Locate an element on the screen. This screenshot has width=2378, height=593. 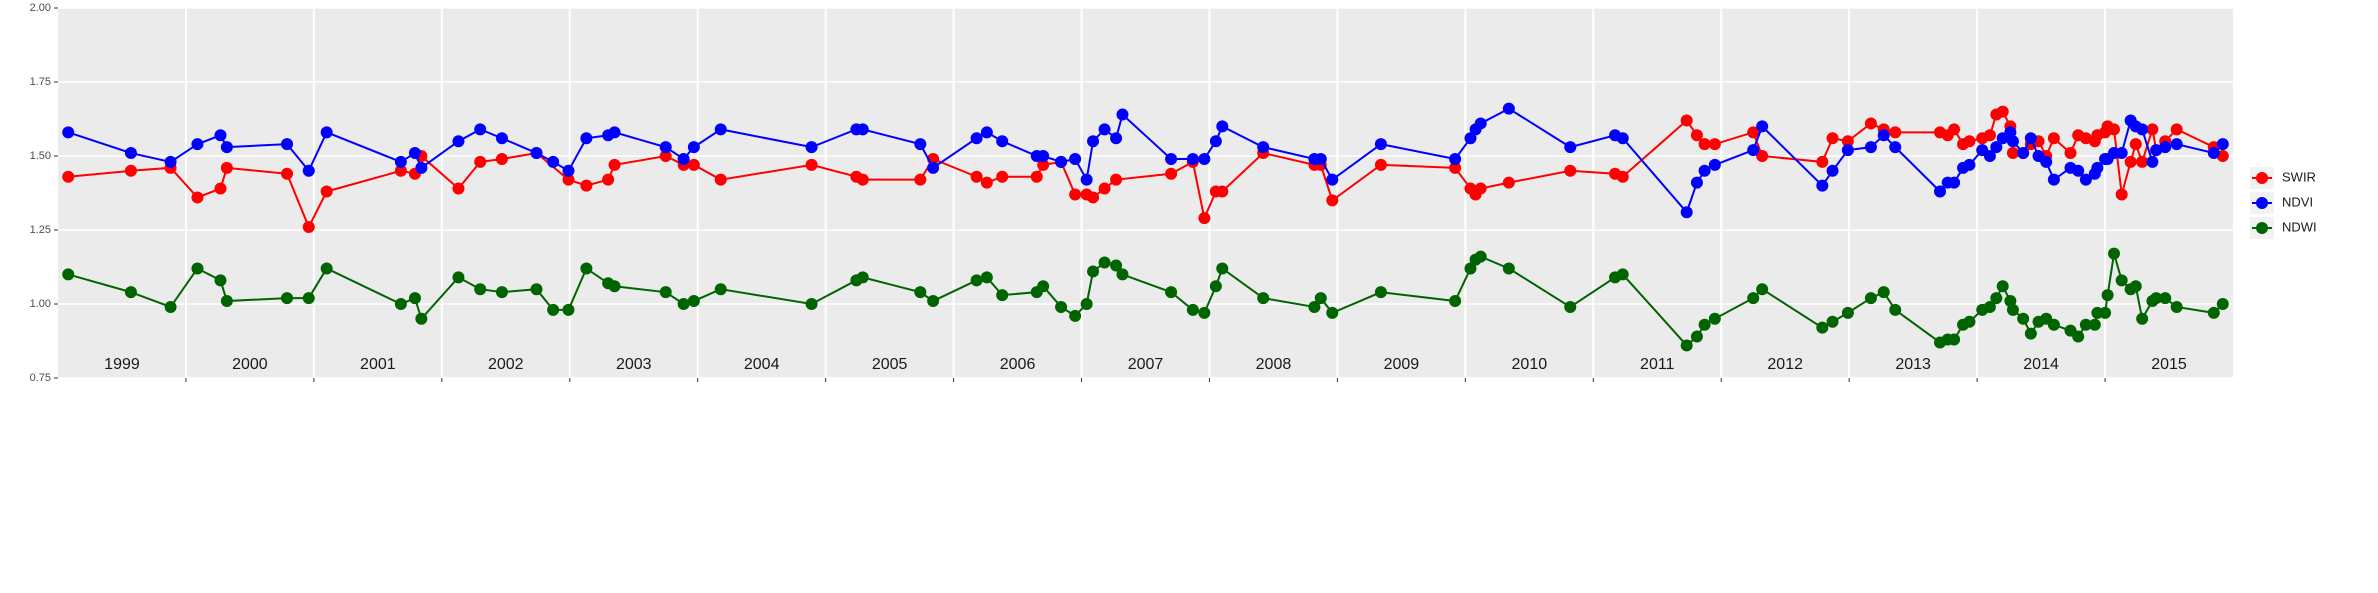
x-tick-label: 2010 is located at coordinates (1530, 364).